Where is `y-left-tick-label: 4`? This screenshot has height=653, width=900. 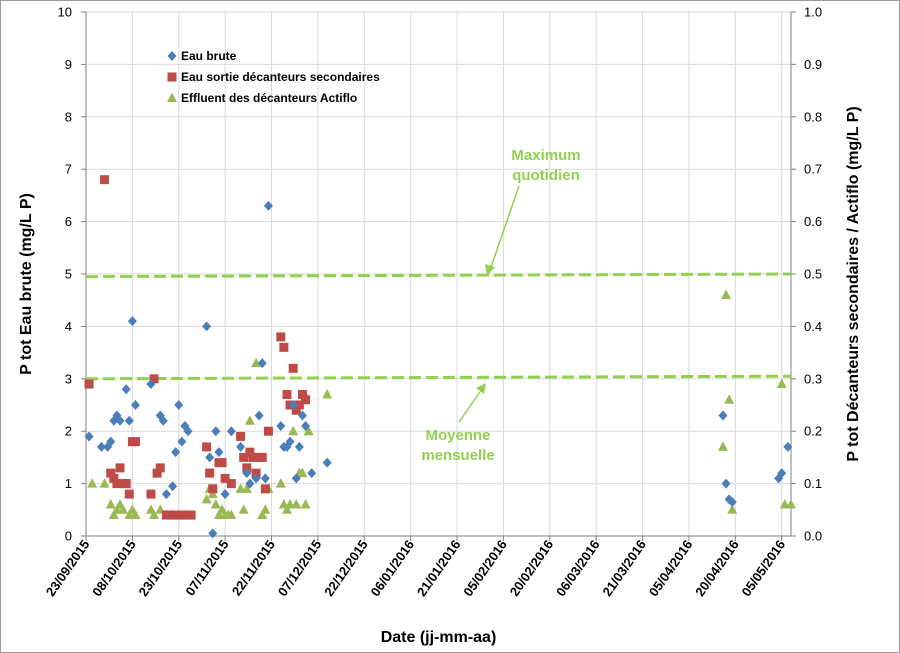
y-left-tick-label: 4 is located at coordinates (68, 326).